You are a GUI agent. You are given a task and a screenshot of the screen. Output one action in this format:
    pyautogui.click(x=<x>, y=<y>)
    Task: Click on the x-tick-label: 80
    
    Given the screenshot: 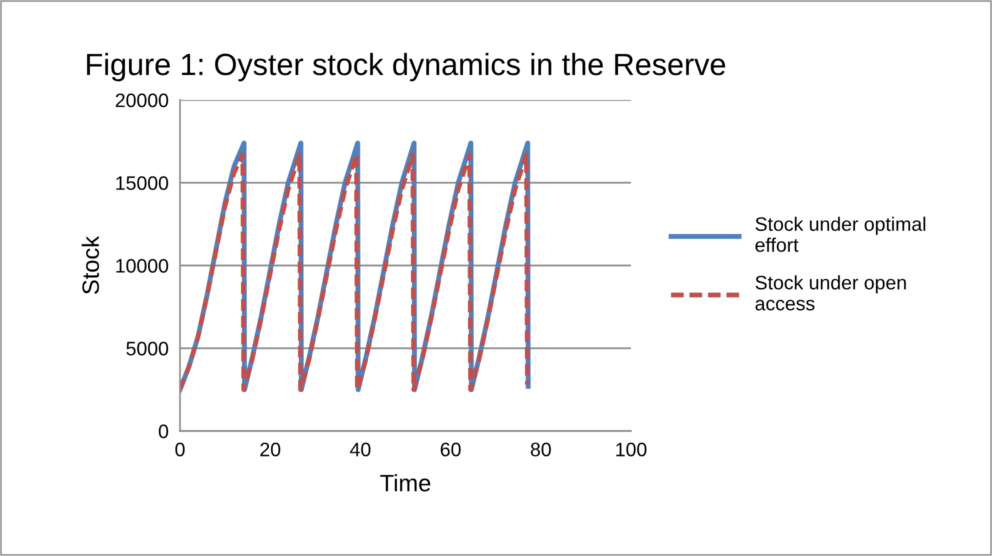 What is the action you would take?
    pyautogui.click(x=540, y=449)
    